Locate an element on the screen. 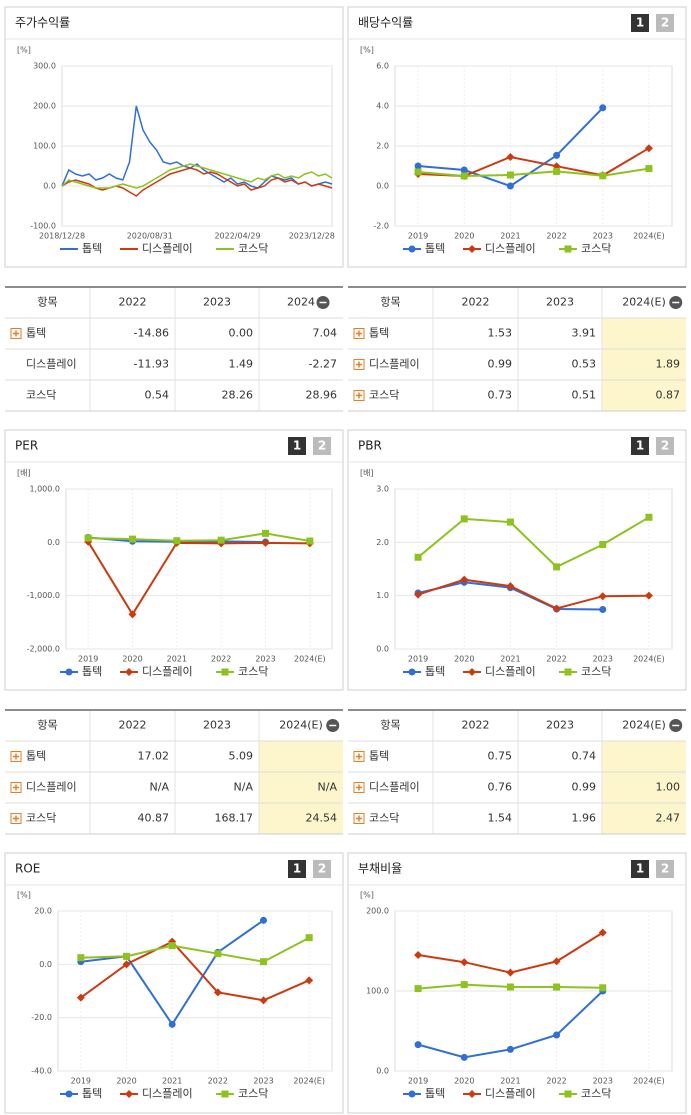  row-label: 톱텍 is located at coordinates (379, 756).